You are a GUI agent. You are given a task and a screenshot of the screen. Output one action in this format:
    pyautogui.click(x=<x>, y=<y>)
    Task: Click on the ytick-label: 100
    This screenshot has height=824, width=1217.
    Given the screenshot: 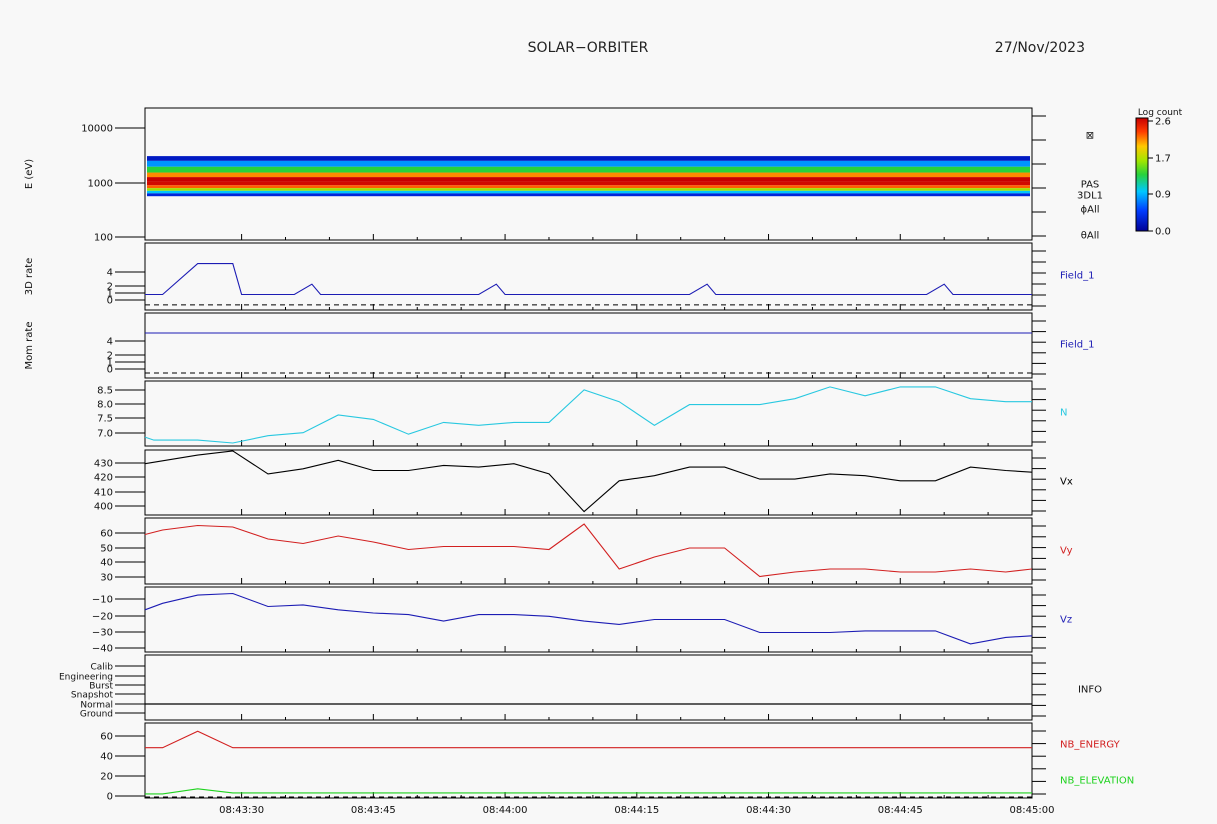 What is the action you would take?
    pyautogui.click(x=103, y=238)
    